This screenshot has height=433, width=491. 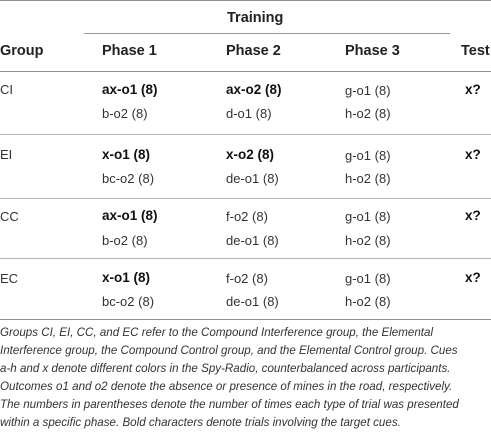 What do you see at coordinates (245, 0) in the screenshot?
I see `table-top-rule` at bounding box center [245, 0].